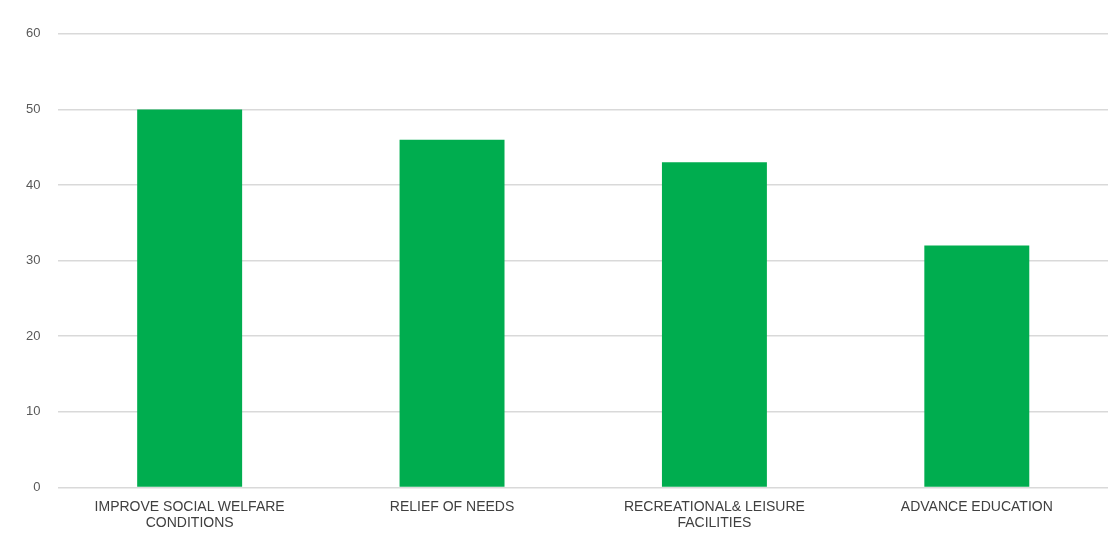 The image size is (1116, 543). Describe the element at coordinates (33, 184) in the screenshot. I see `y-tick-label: 40` at that location.